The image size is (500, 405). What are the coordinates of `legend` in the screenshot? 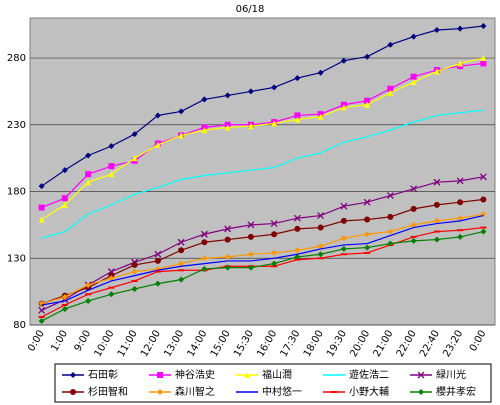 It's located at (273, 383).